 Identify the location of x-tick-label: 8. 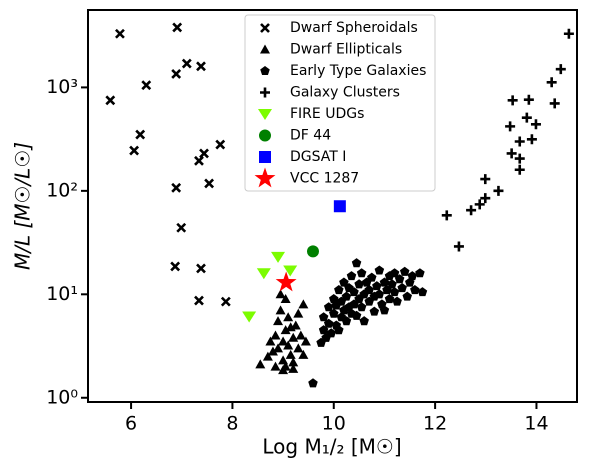
(232, 424).